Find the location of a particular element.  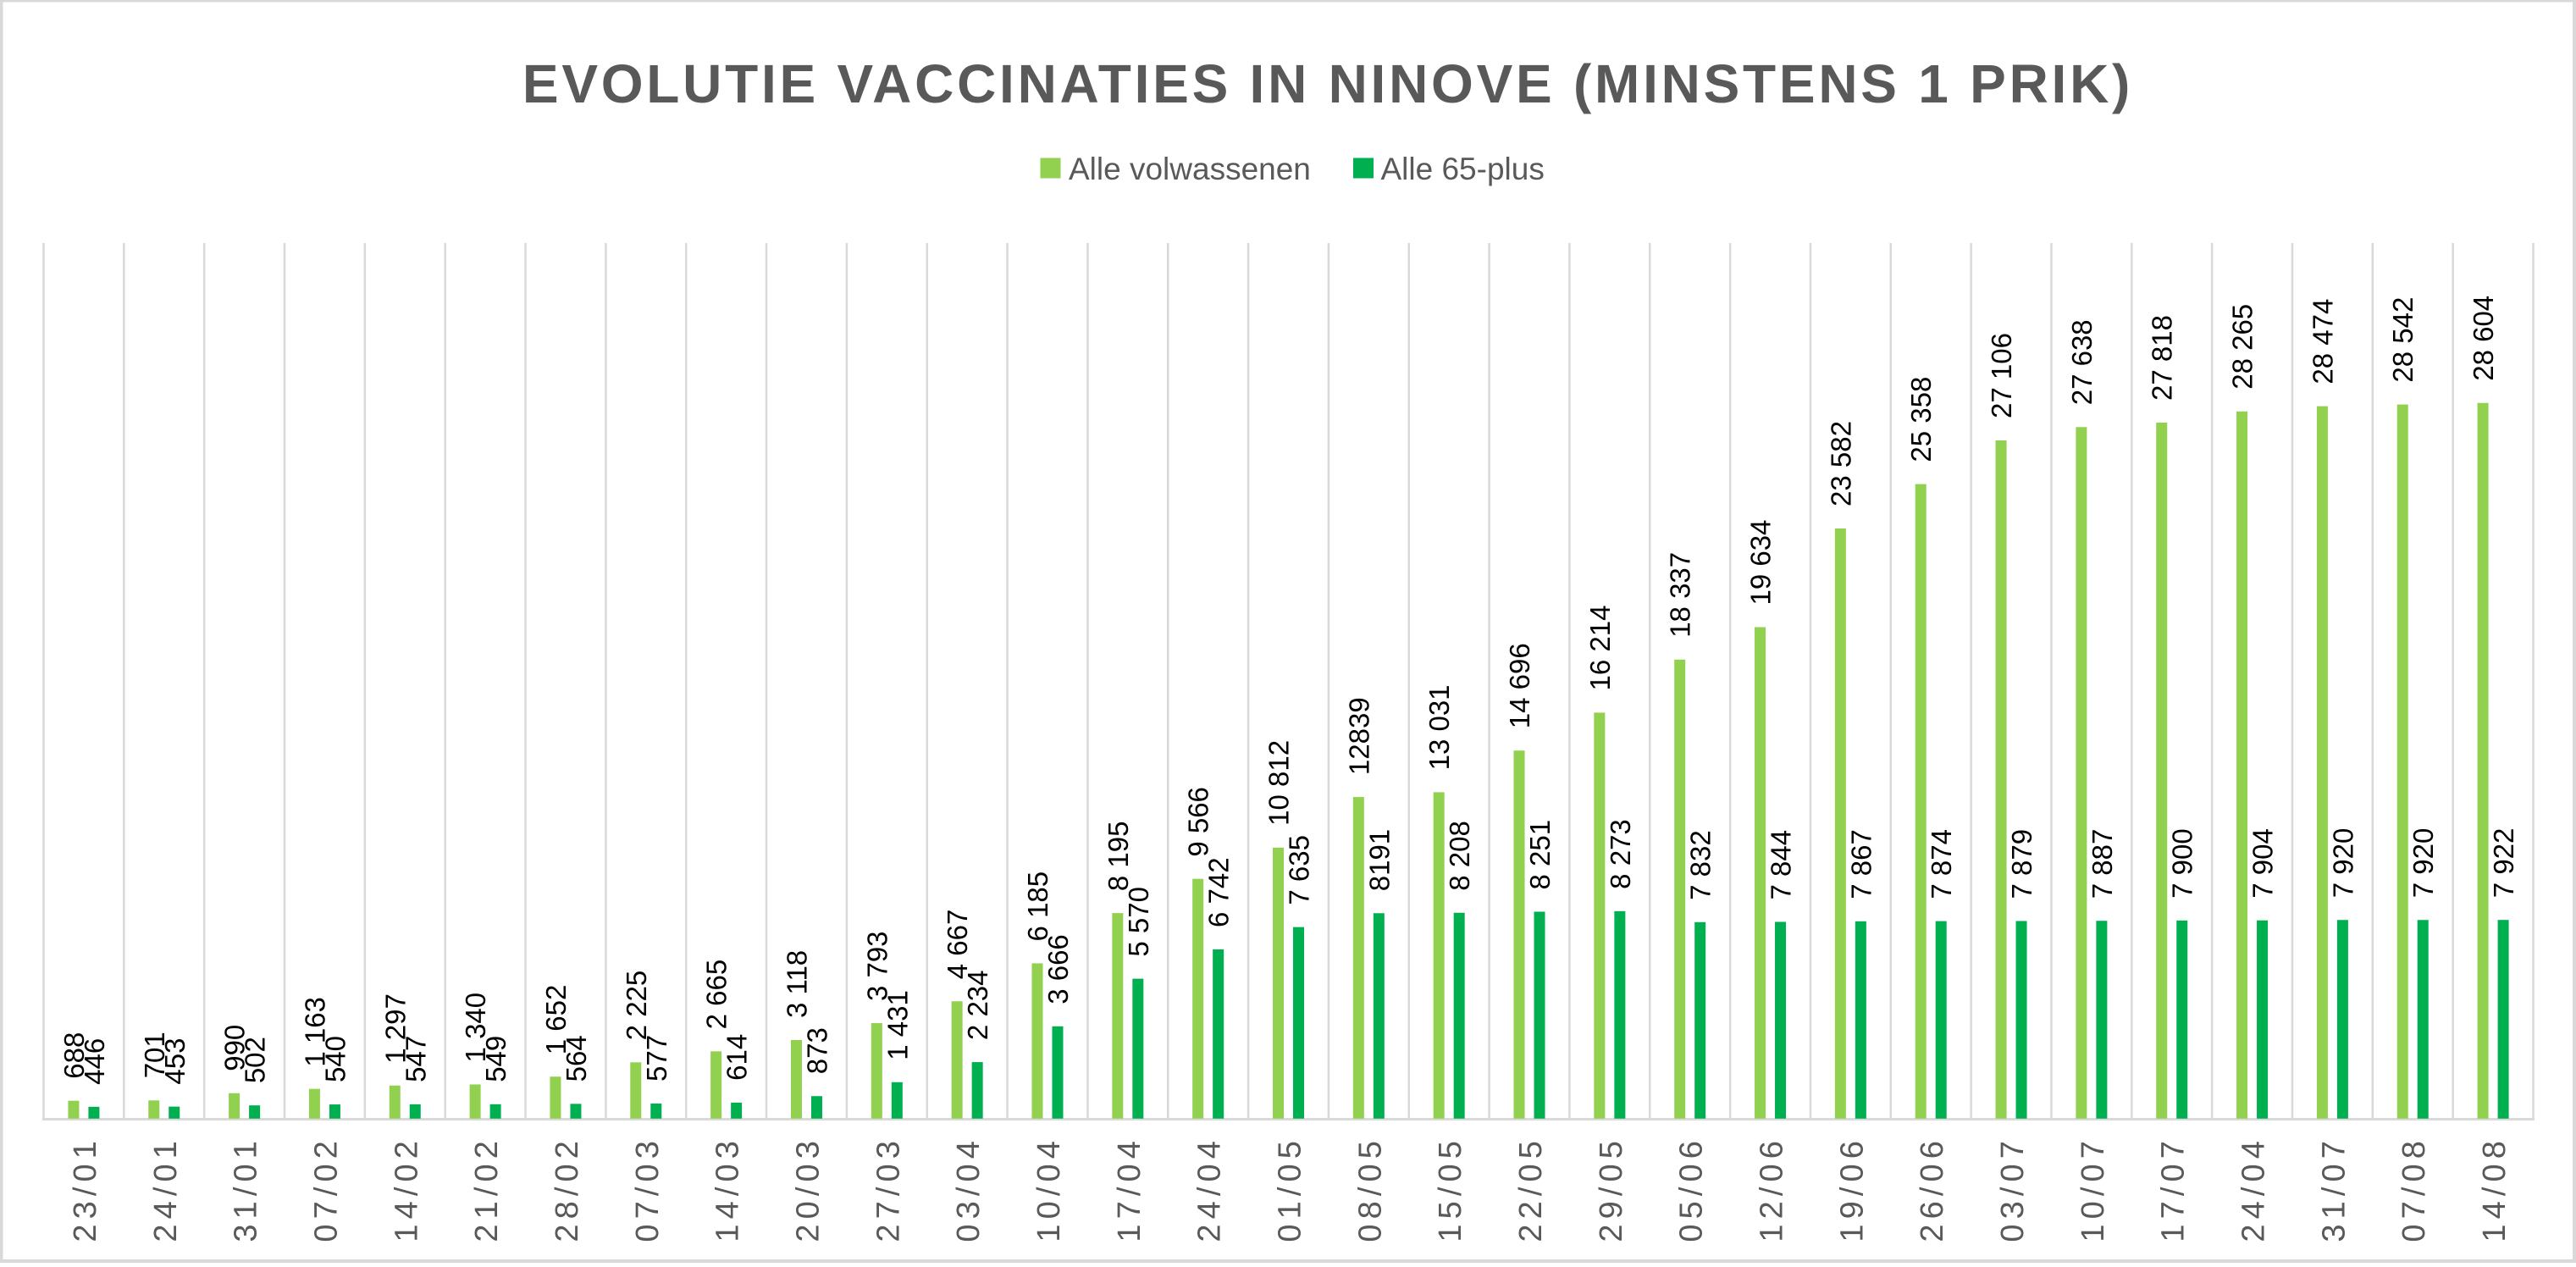

svg-text: 15/05 is located at coordinates (1450, 1189).